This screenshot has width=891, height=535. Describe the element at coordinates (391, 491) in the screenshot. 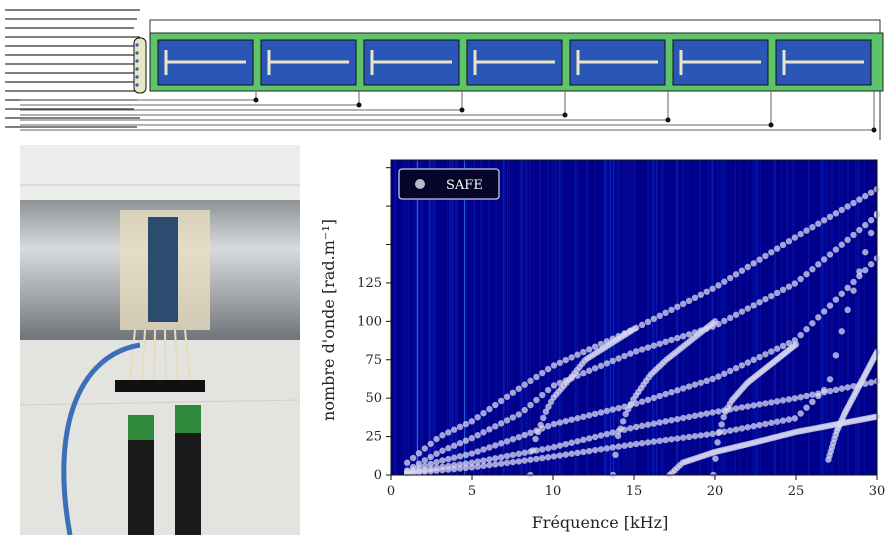

I see `x-tick-label: 0` at that location.